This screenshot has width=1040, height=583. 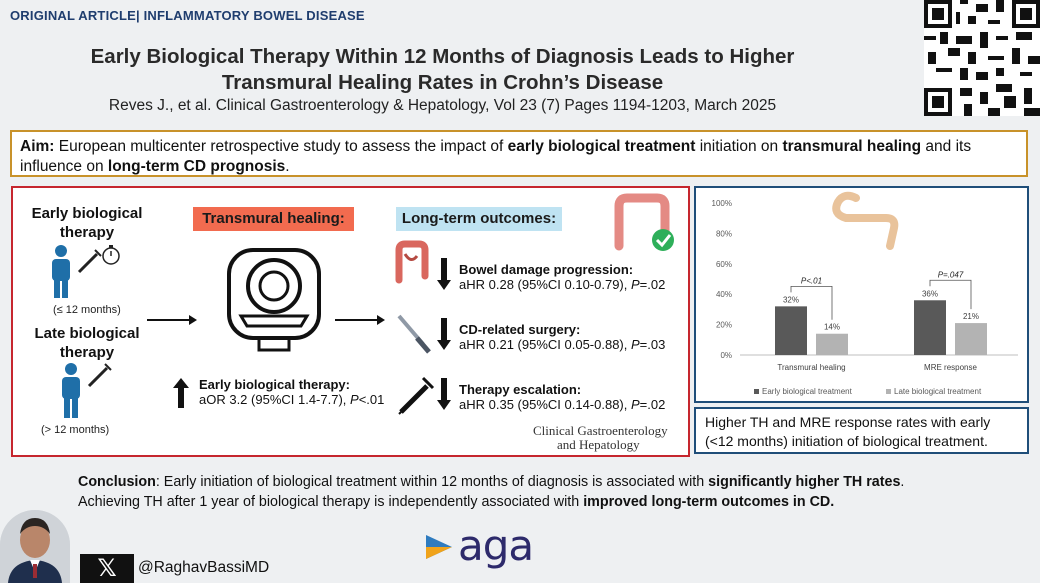 What do you see at coordinates (791, 299) in the screenshot?
I see `bar-value-label: 32%` at bounding box center [791, 299].